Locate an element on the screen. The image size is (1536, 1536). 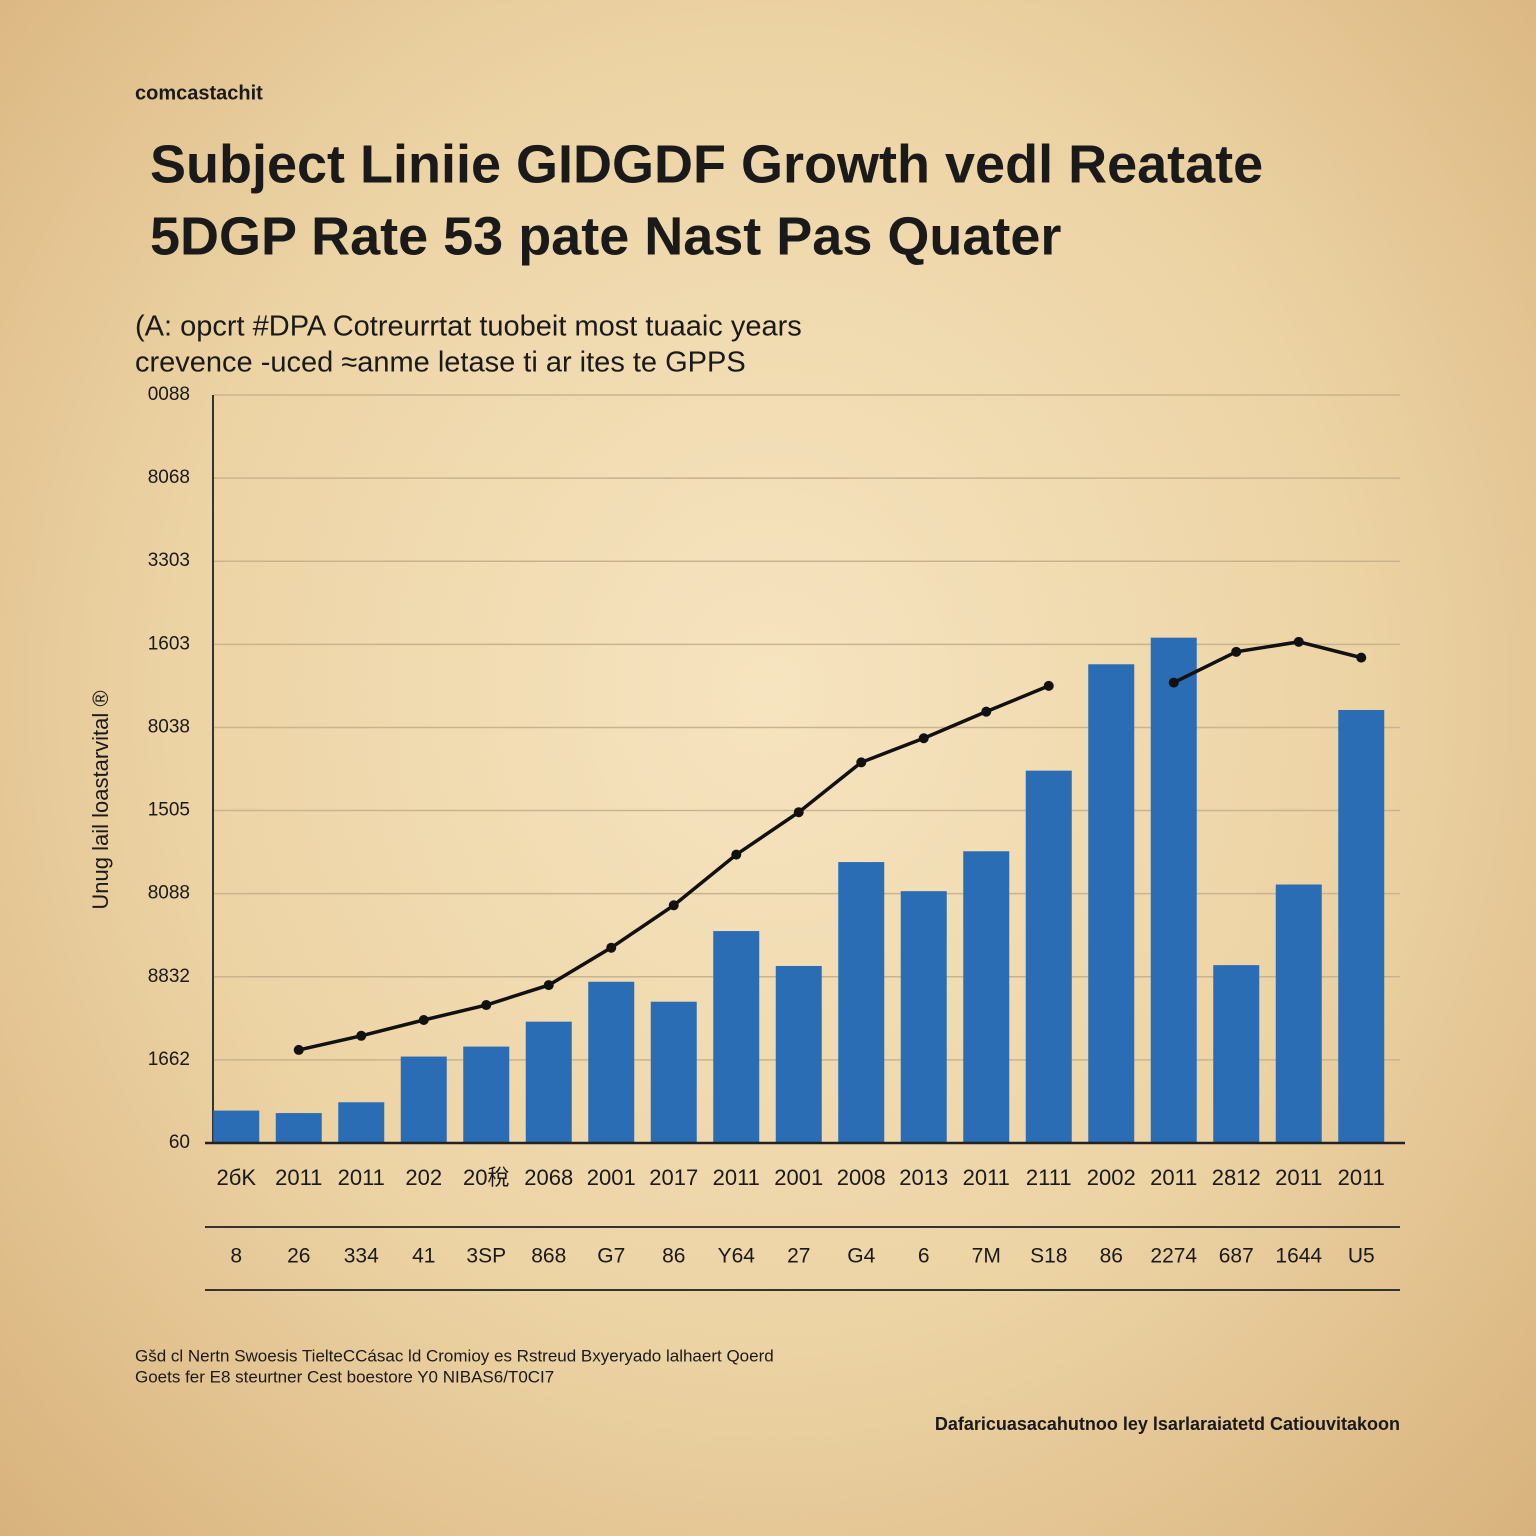
row-label: 26 is located at coordinates (298, 1256).